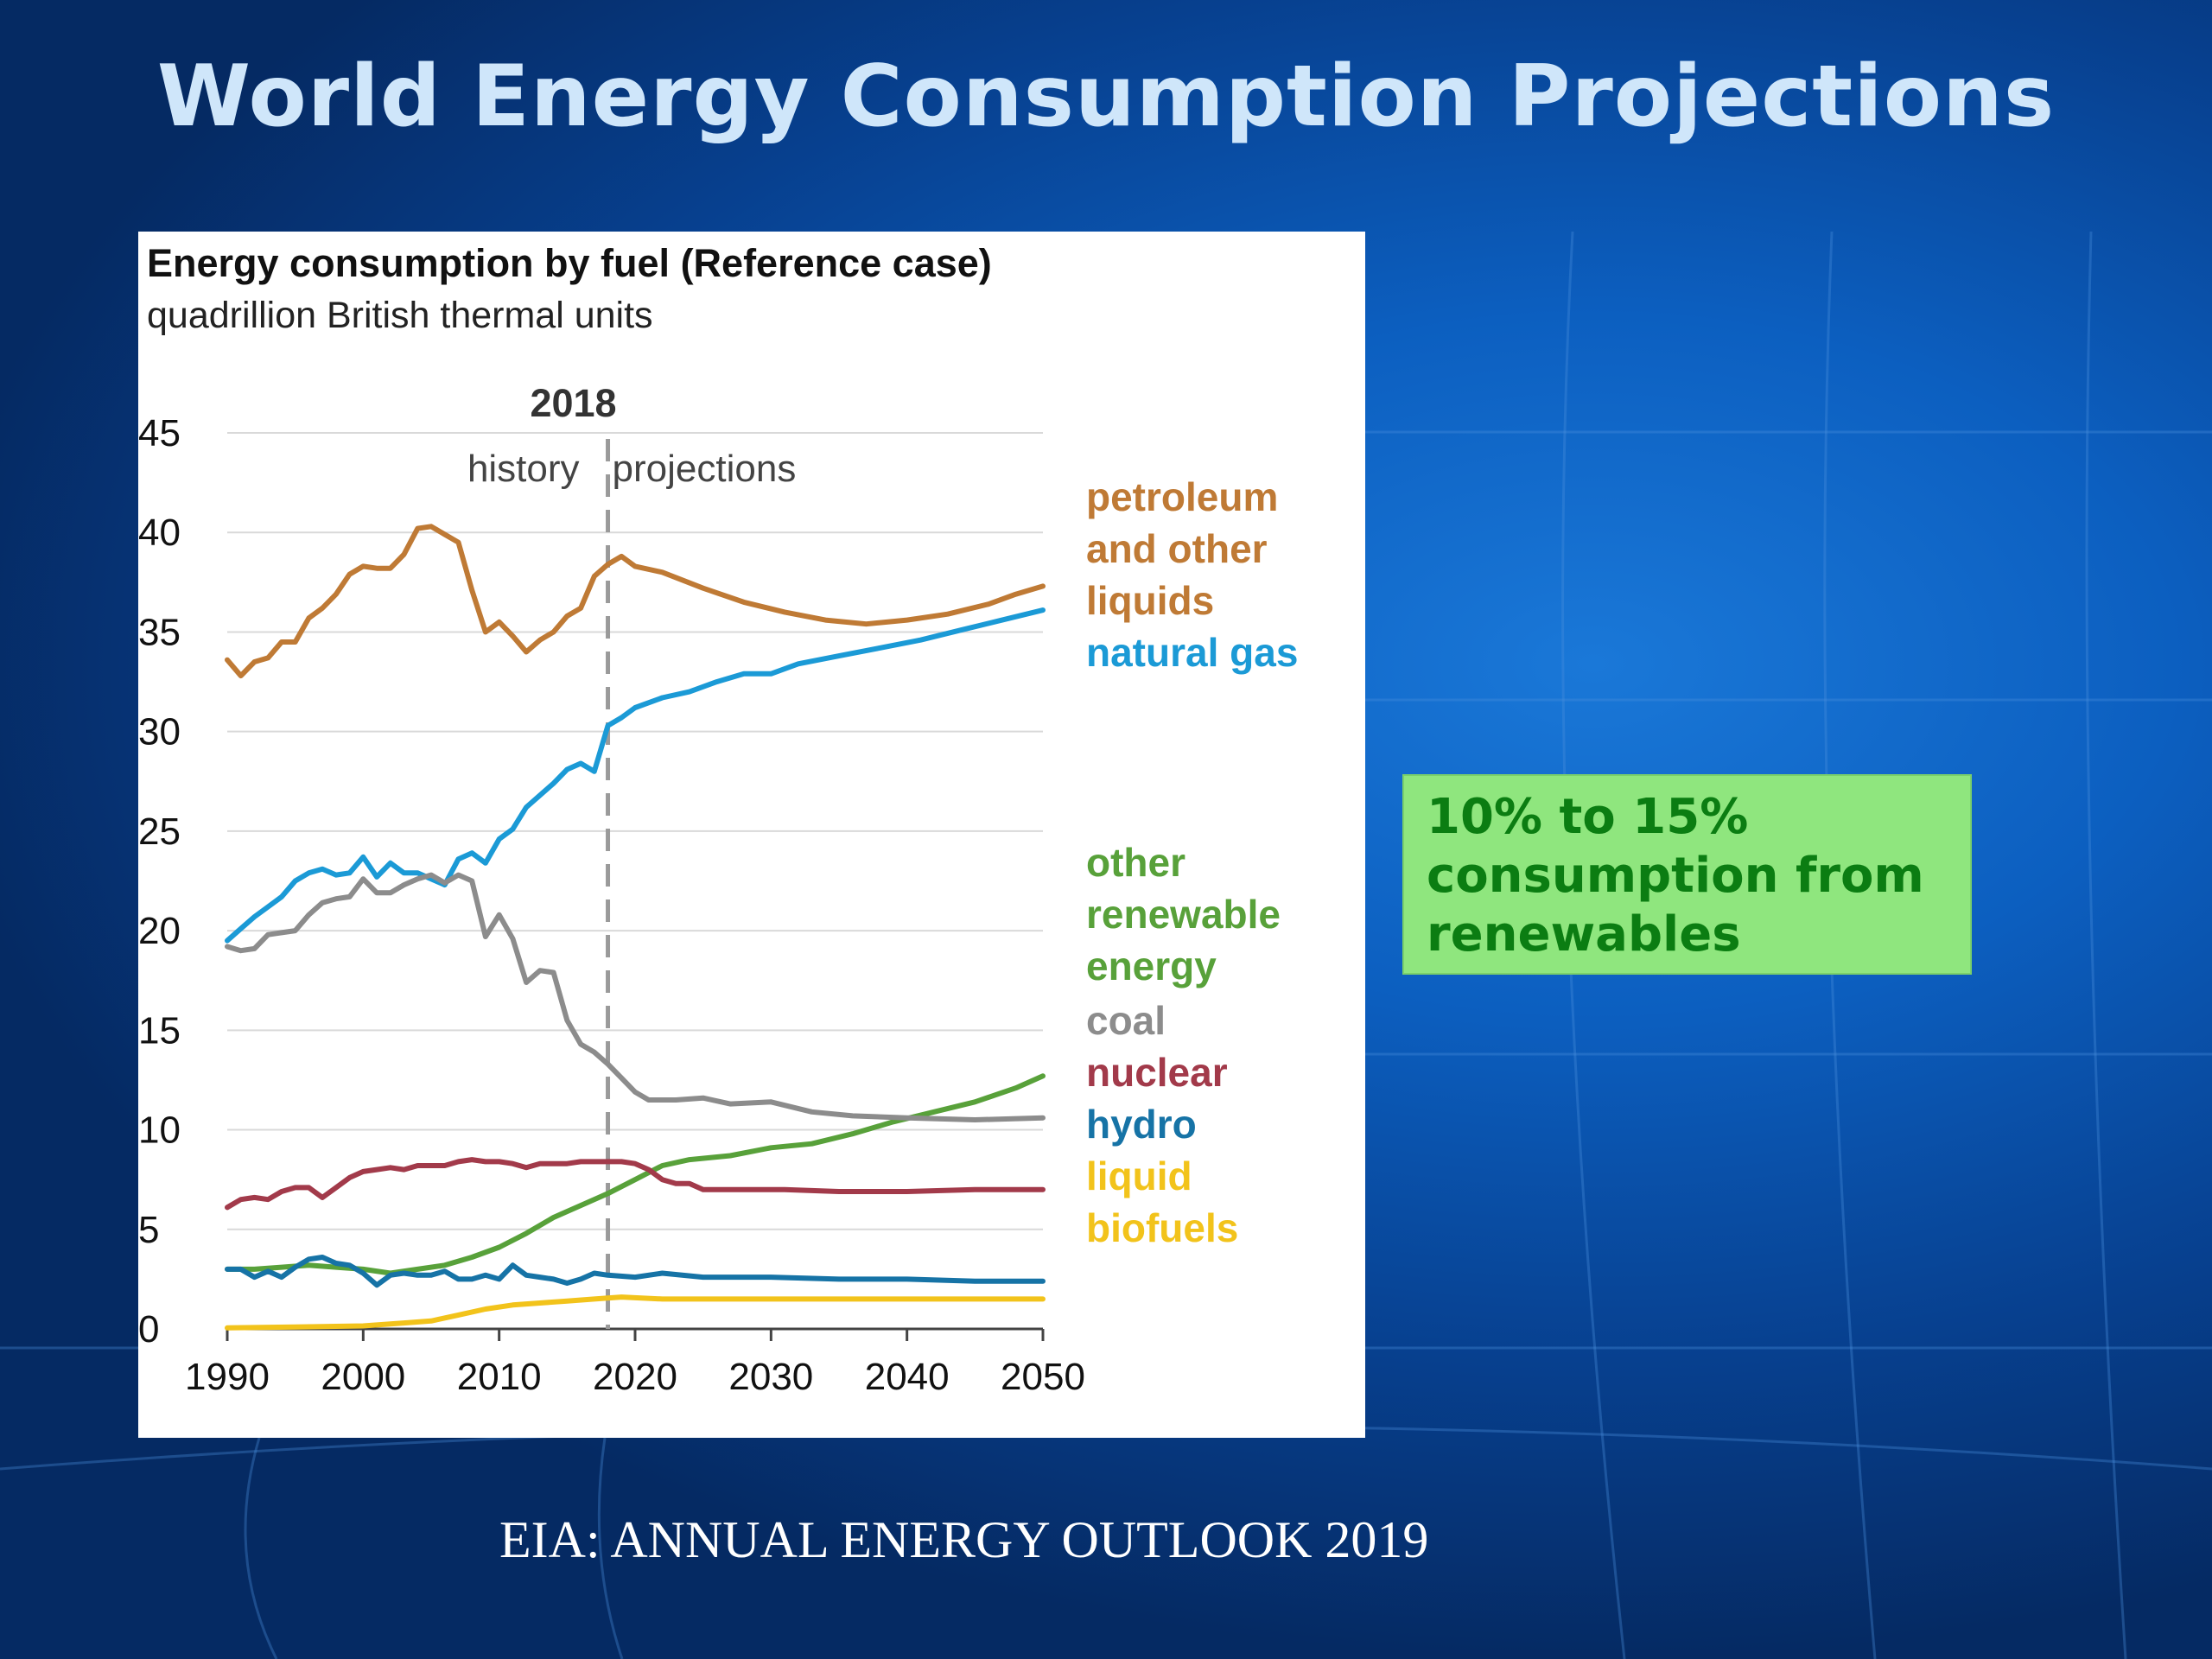  What do you see at coordinates (148, 1329) in the screenshot?
I see `y-tick-label: 0` at bounding box center [148, 1329].